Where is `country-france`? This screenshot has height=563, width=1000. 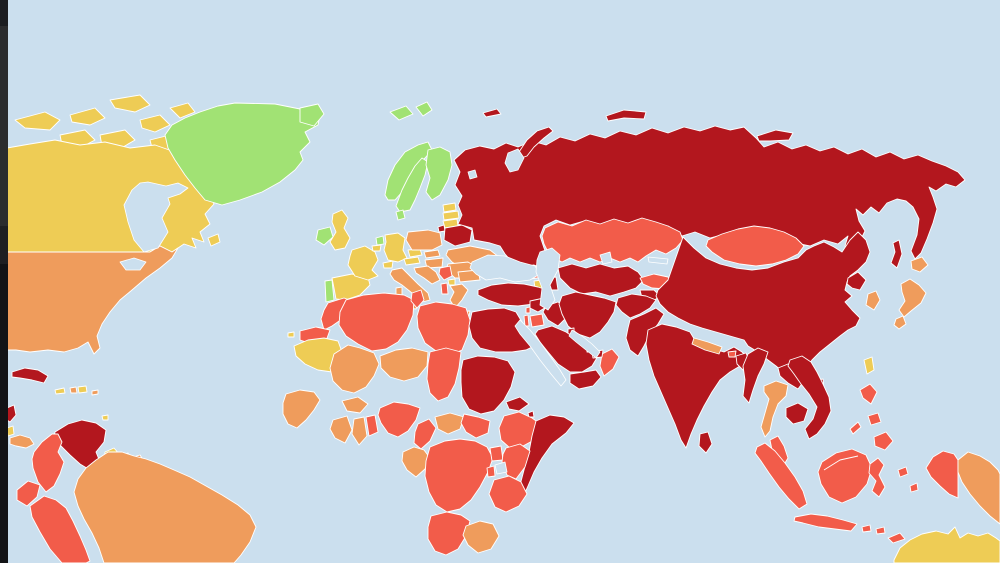
country-france is located at coordinates (363, 263).